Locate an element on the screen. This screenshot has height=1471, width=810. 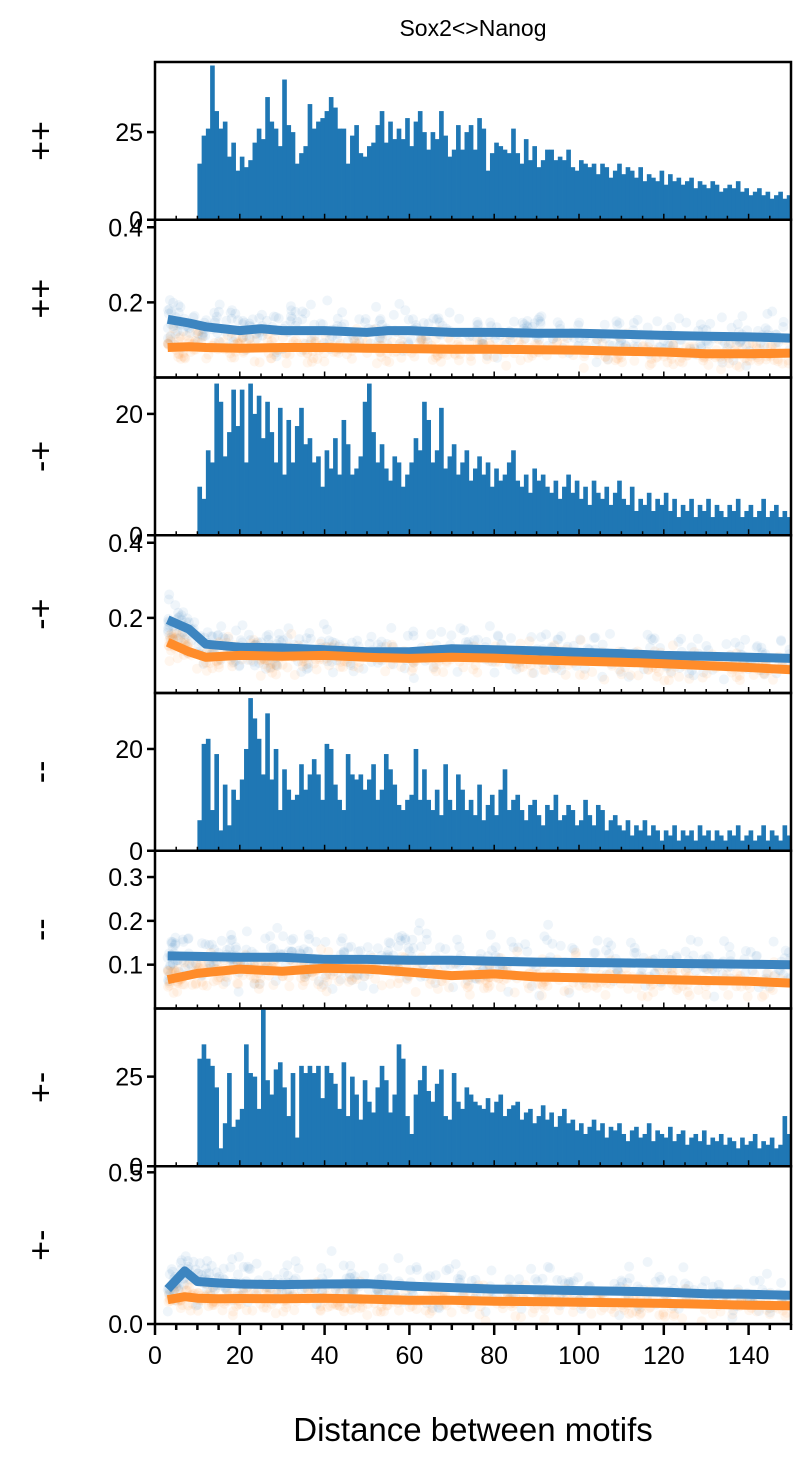
panel-histogram-6: 025+- is located at coordinates (407, 1094).